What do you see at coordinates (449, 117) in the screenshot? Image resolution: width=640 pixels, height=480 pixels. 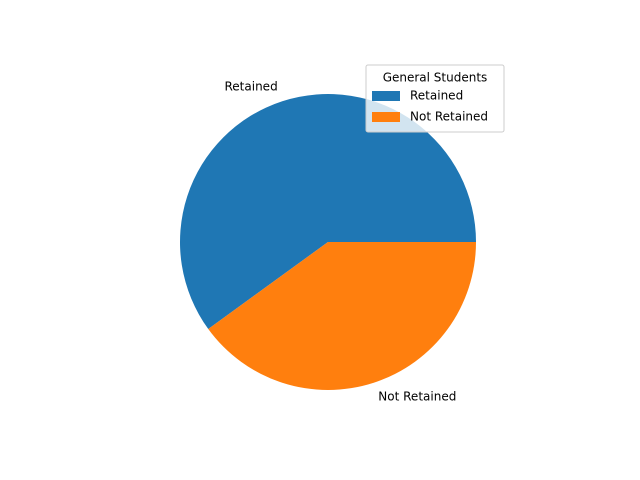 I see `legend-label-not-retained: Not Retained` at bounding box center [449, 117].